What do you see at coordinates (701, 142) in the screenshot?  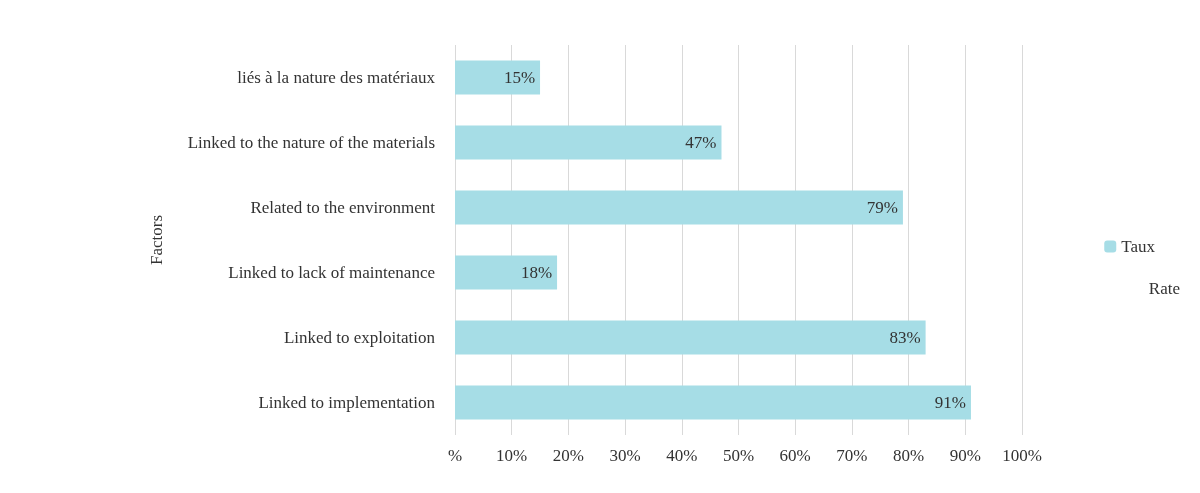 I see `data-label: 47%` at bounding box center [701, 142].